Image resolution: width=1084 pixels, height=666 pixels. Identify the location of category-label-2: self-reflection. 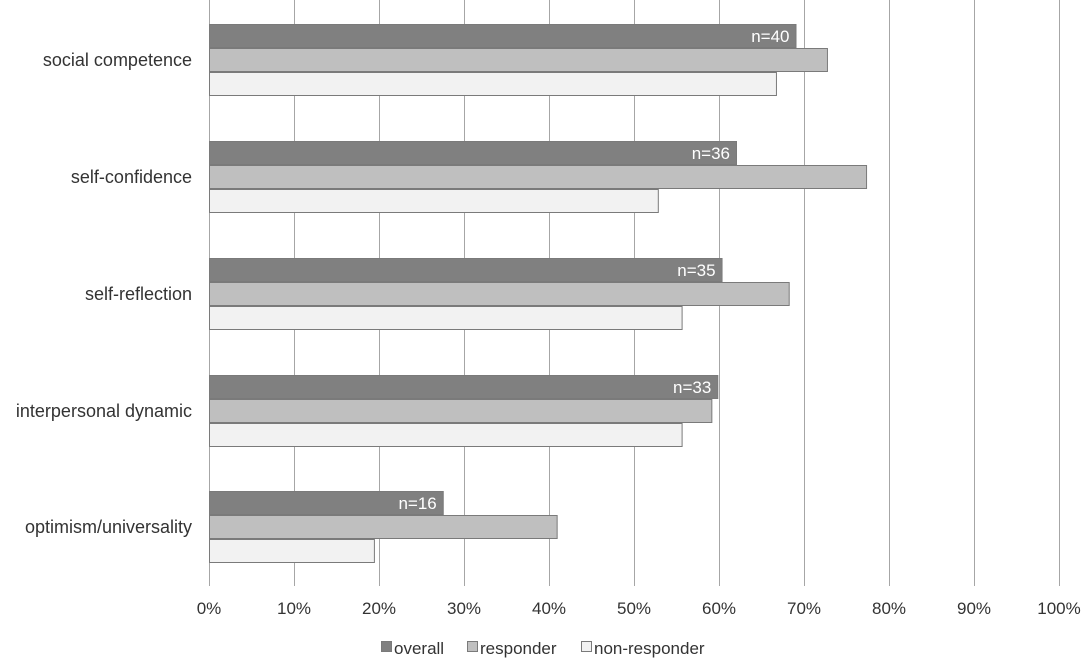
(138, 294).